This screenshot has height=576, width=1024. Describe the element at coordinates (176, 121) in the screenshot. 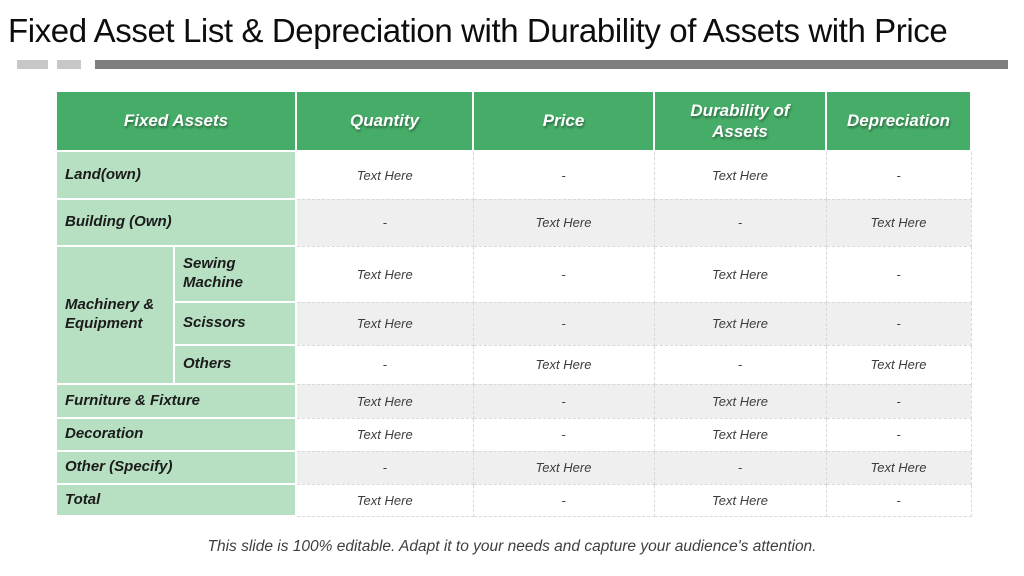

I see `col-header-fixed-assets: Fixed Assets` at that location.